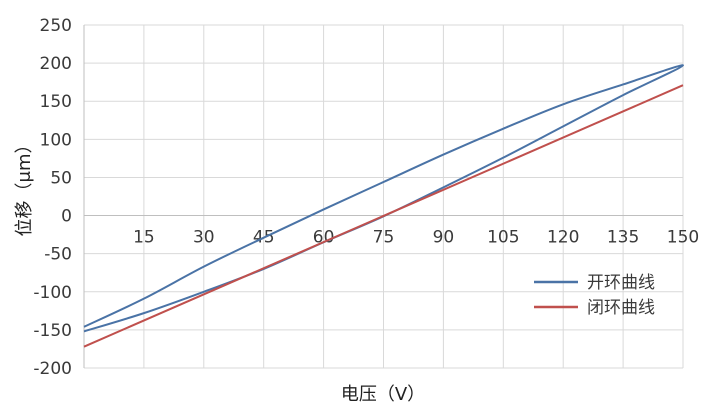 The image size is (712, 420). What do you see at coordinates (52, 293) in the screenshot?
I see `y-tick-label: -100` at bounding box center [52, 293].